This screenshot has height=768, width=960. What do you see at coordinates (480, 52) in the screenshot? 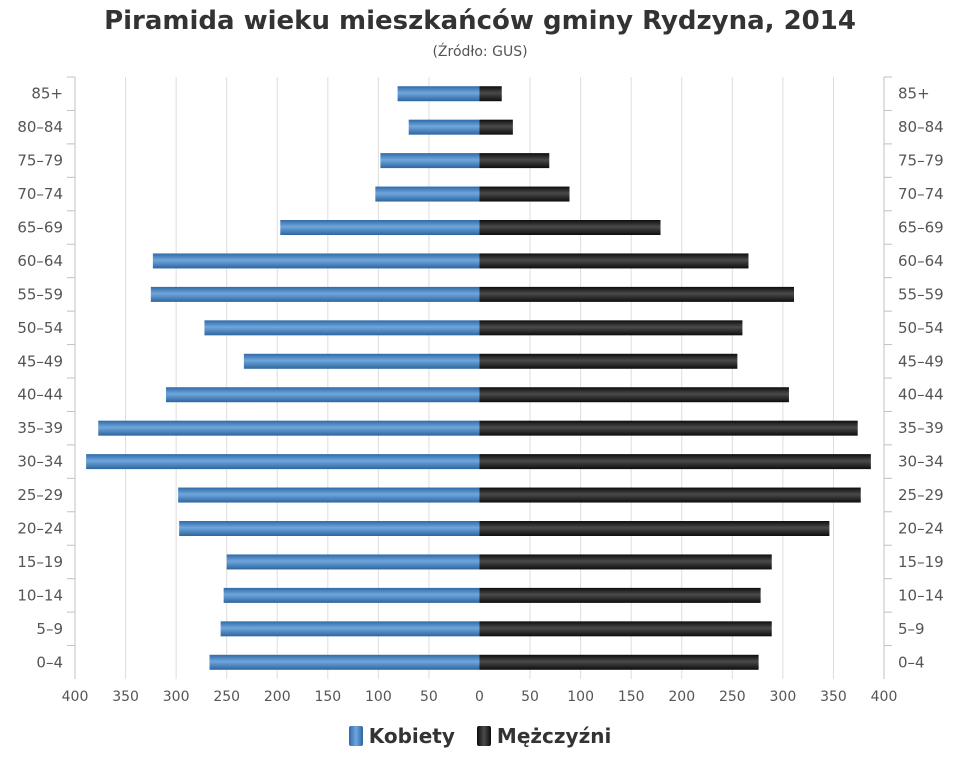
I see `chart-subtitle: (Źródło: GUS)` at bounding box center [480, 52].